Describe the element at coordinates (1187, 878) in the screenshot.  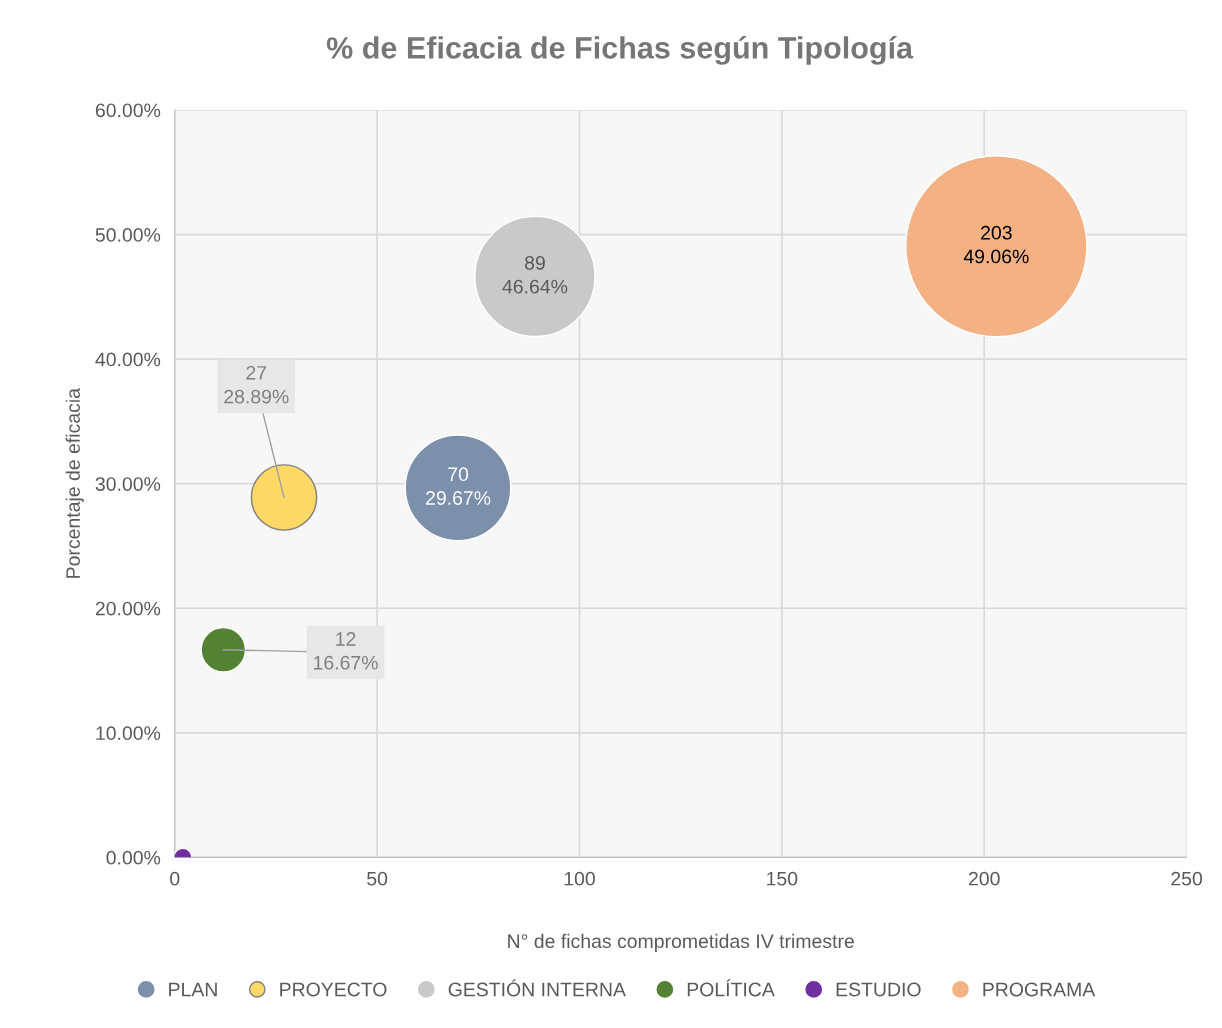
I see `x-tick-label: 250` at that location.